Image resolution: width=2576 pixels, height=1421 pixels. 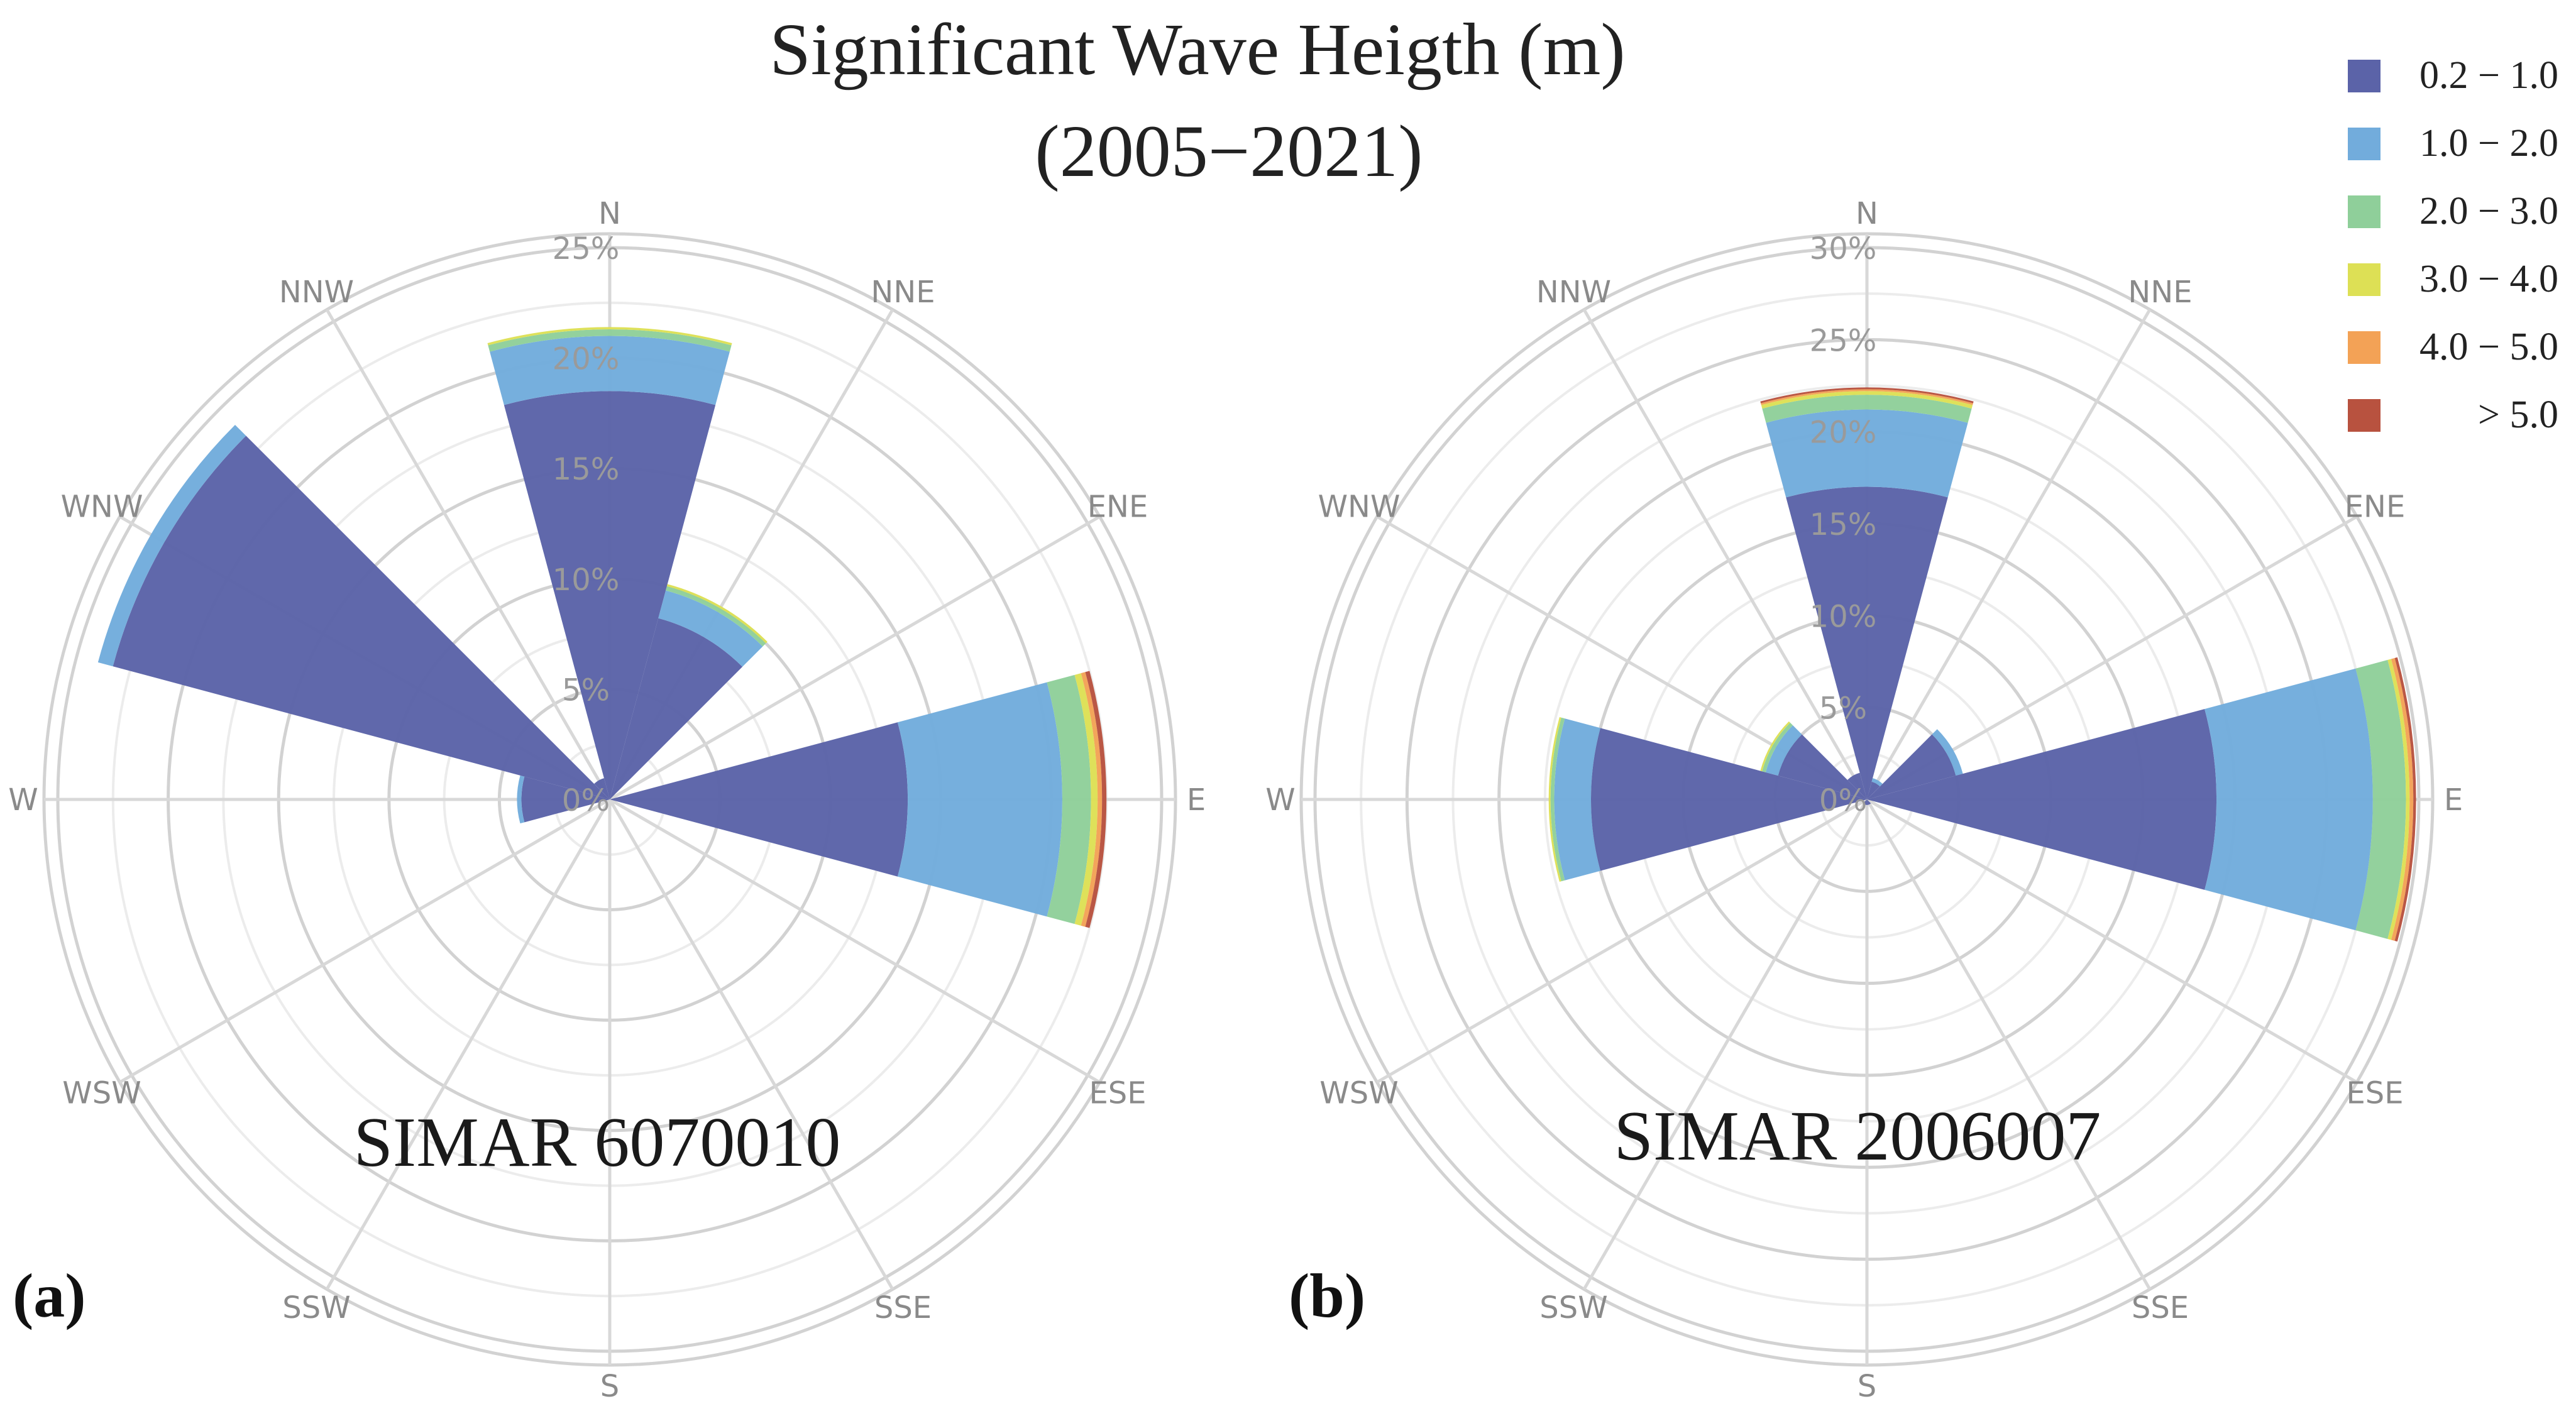 What do you see at coordinates (50, 1296) in the screenshot?
I see `panel-label: (a)` at bounding box center [50, 1296].